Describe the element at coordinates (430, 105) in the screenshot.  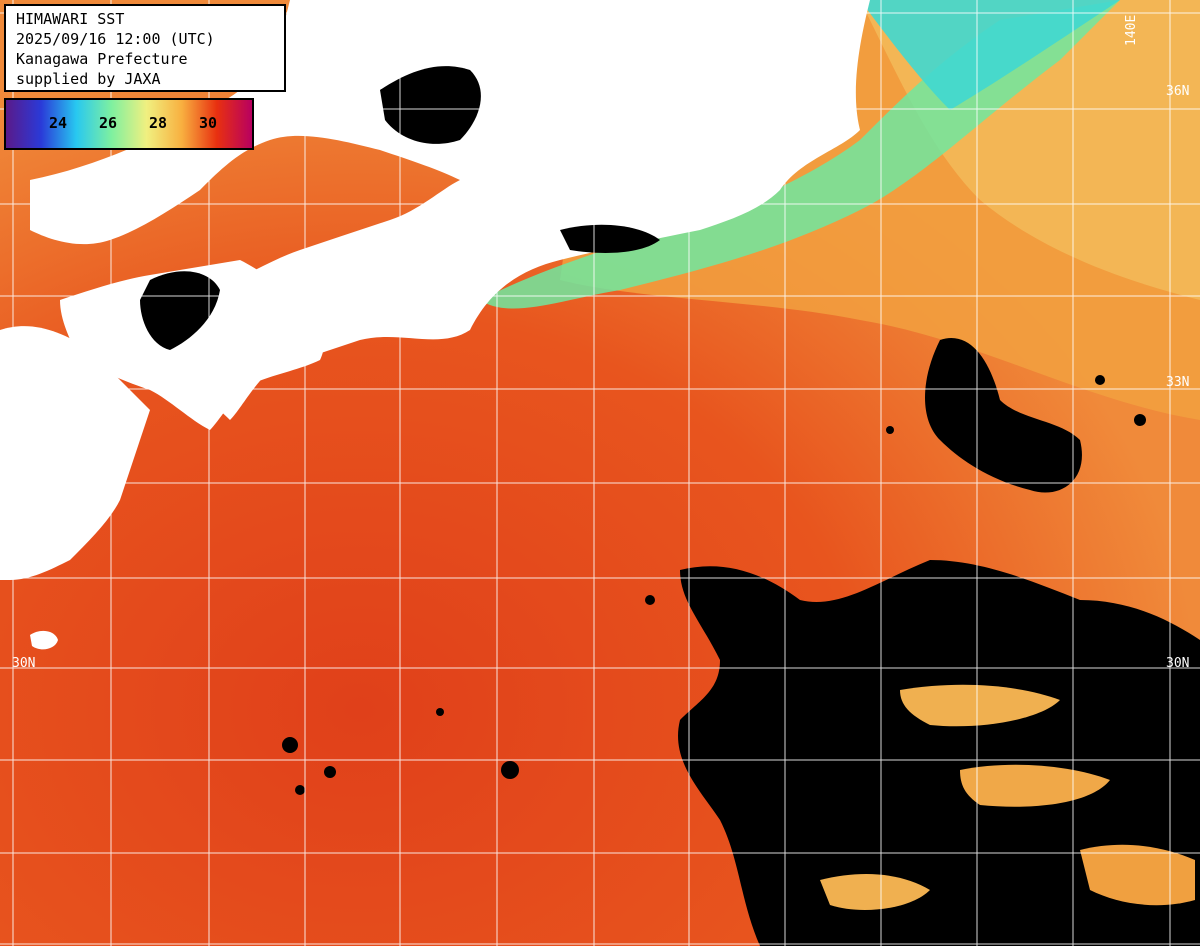
I see `no-data-bay` at that location.